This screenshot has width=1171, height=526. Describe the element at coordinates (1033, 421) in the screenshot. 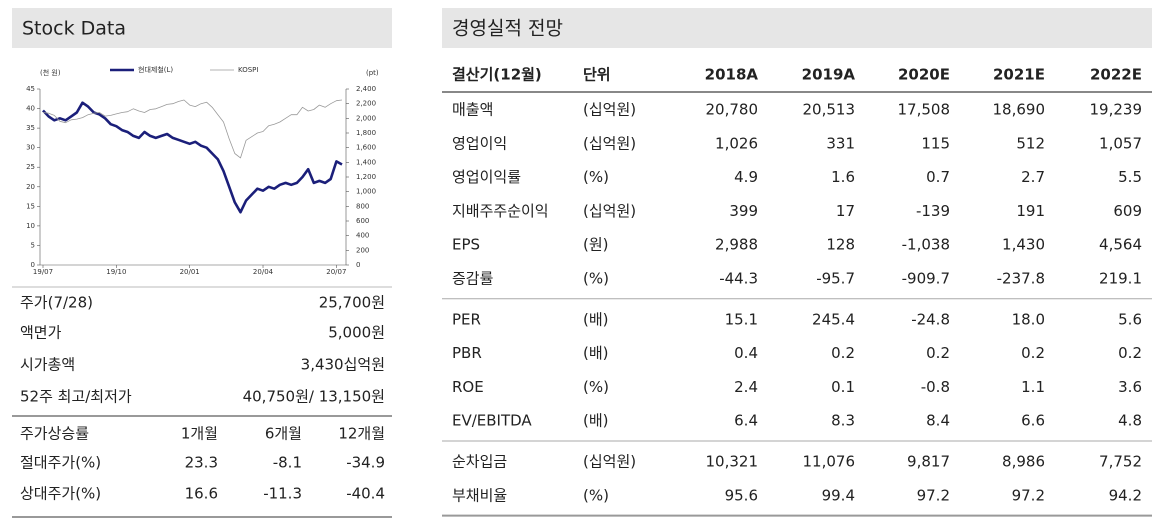

I see `table-cell: 6.6` at that location.